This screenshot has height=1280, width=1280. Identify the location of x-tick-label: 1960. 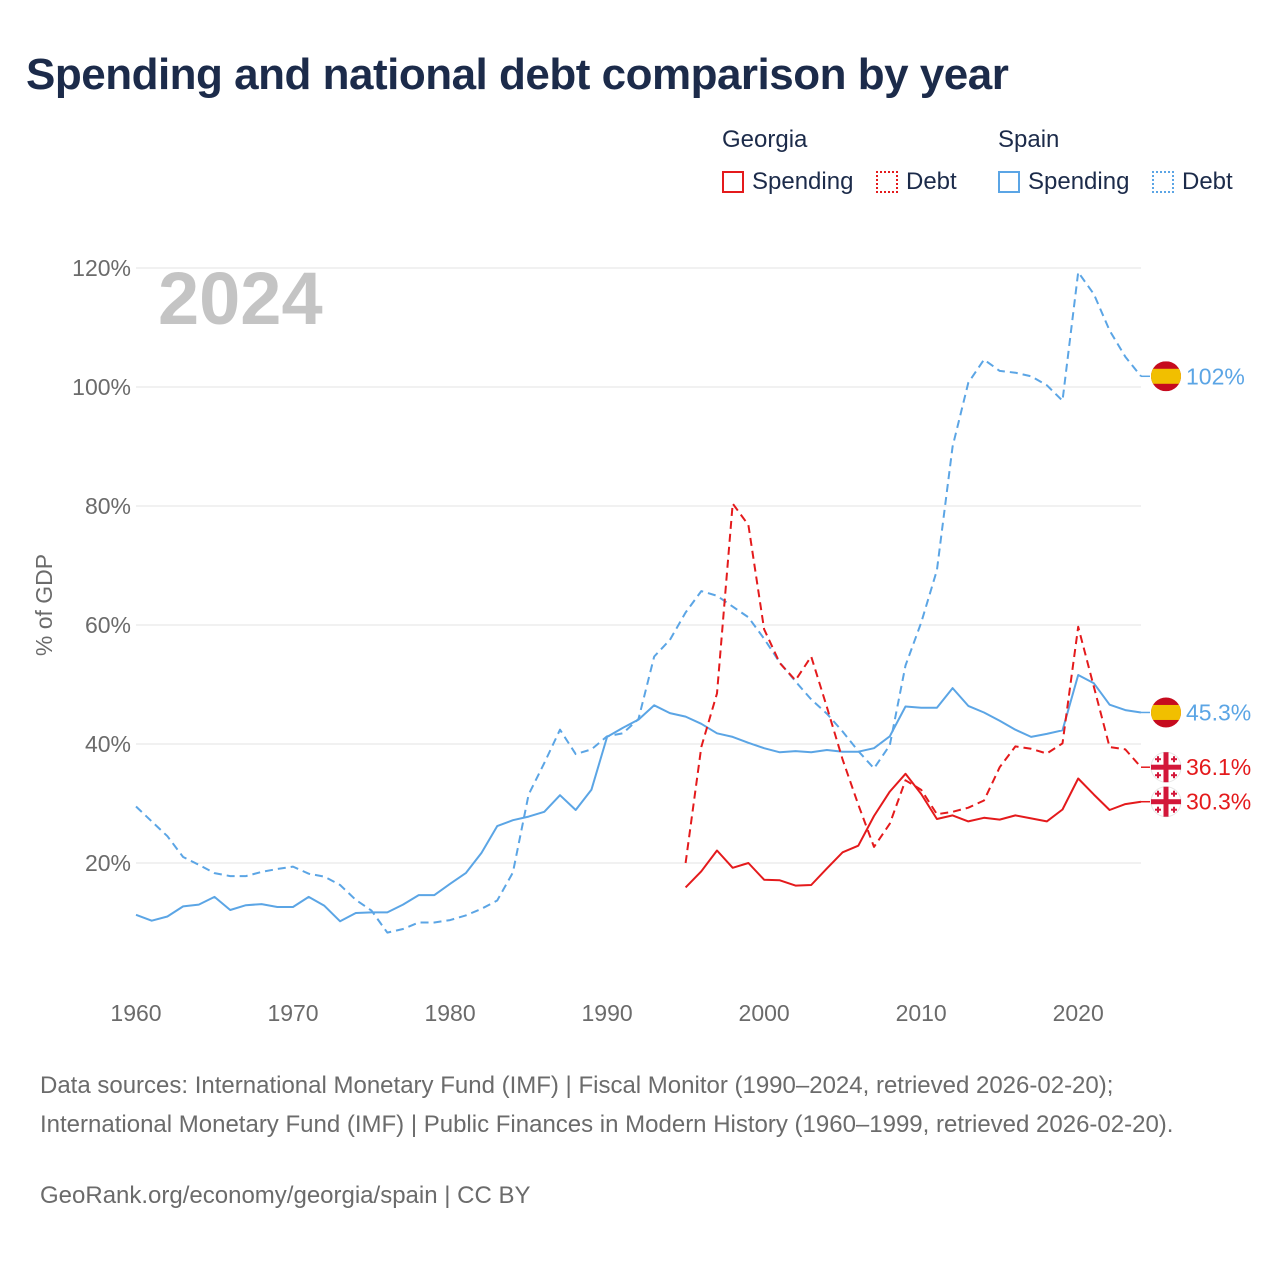
(135, 1013).